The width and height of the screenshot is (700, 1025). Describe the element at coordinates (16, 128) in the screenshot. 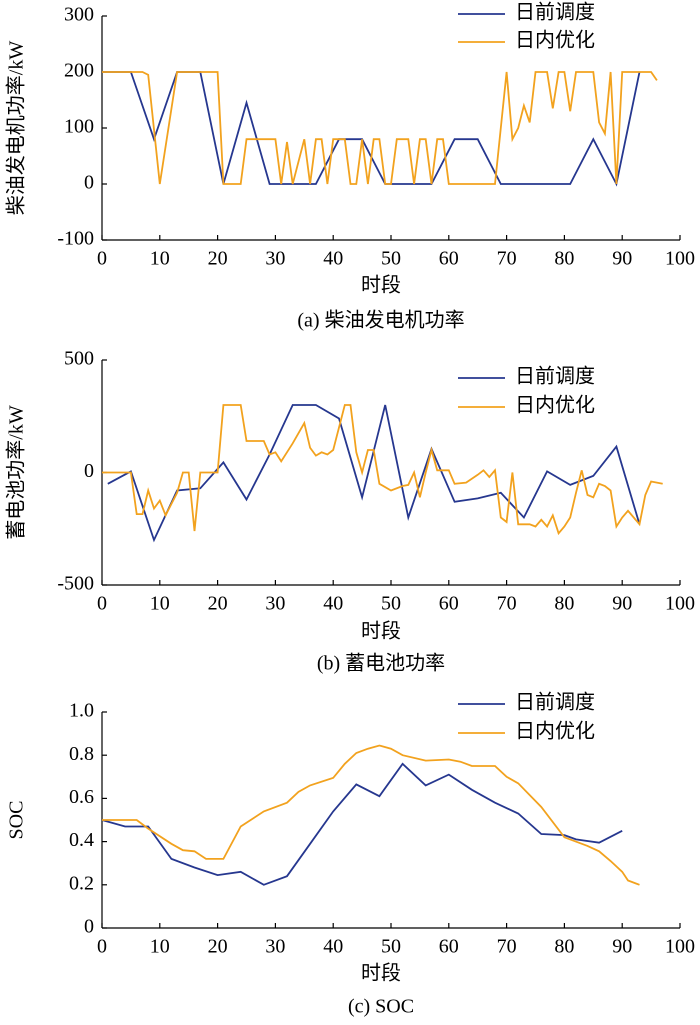

I see `y-axis-label: 柴油发电机功率/kW` at that location.